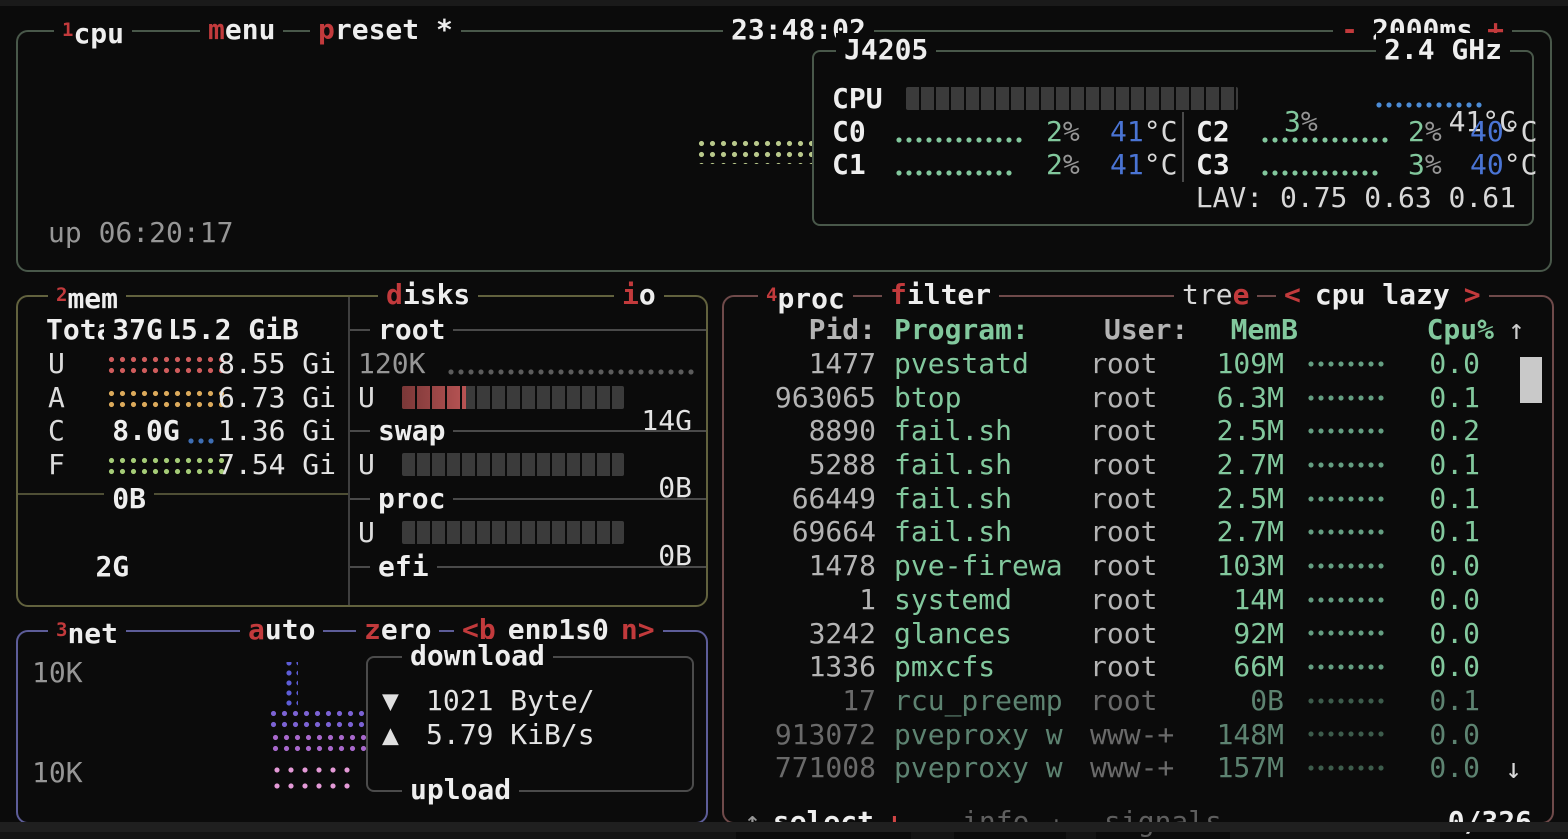 Image resolution: width=1568 pixels, height=839 pixels. Describe the element at coordinates (953, 173) in the screenshot. I see `core-graph` at that location.